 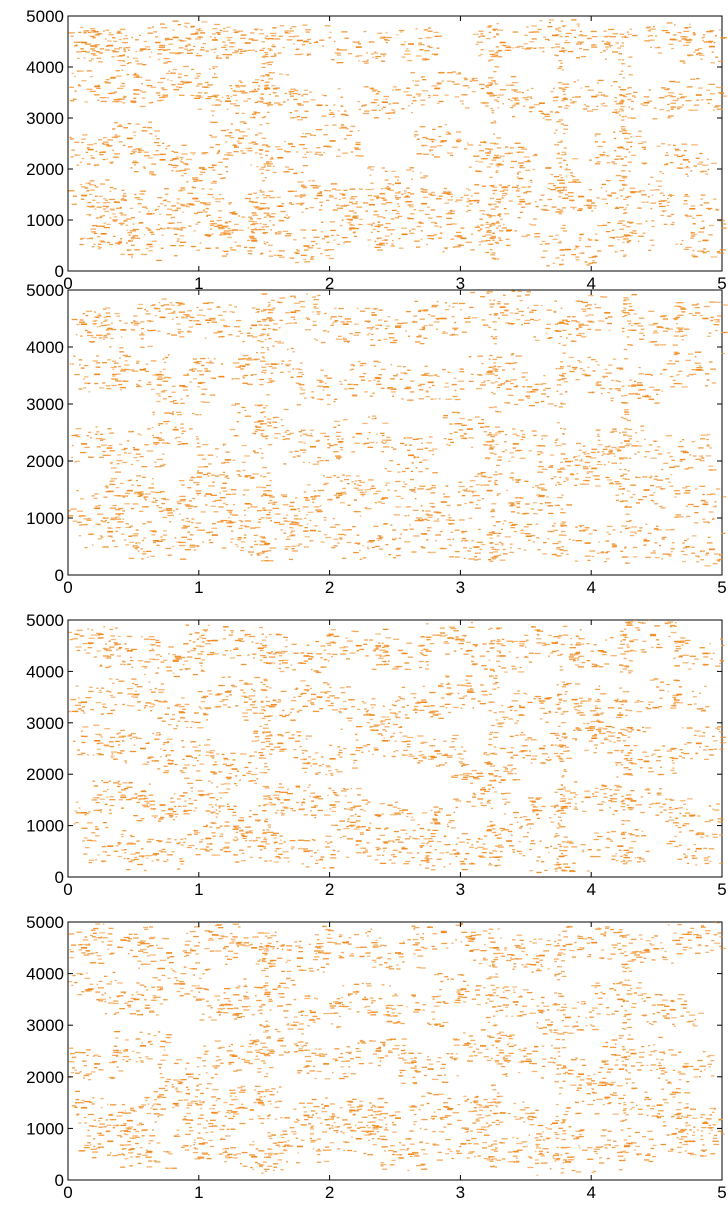 I want to click on x-tick-label: 4, so click(x=590, y=283).